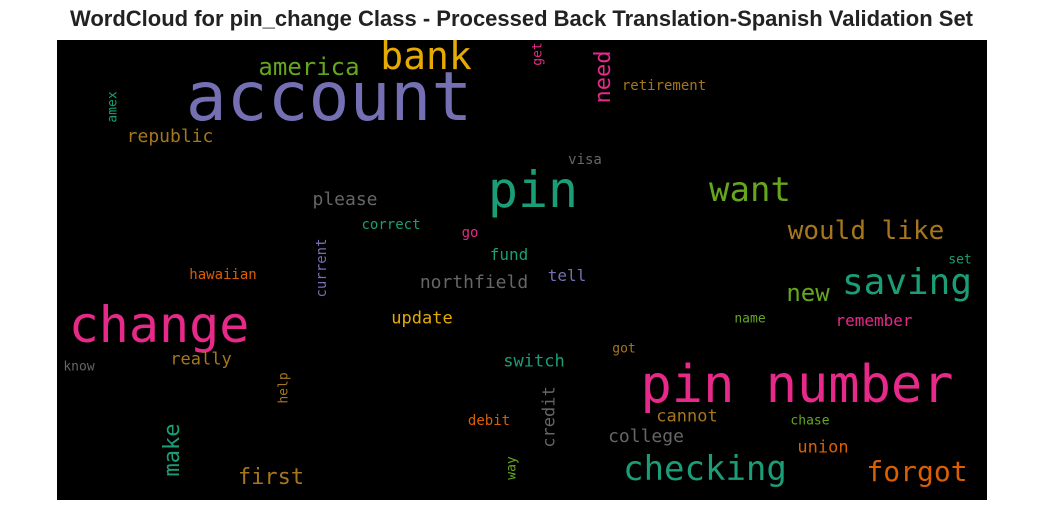 This screenshot has width=1043, height=511. Describe the element at coordinates (329, 97) in the screenshot. I see `word-account: account` at that location.